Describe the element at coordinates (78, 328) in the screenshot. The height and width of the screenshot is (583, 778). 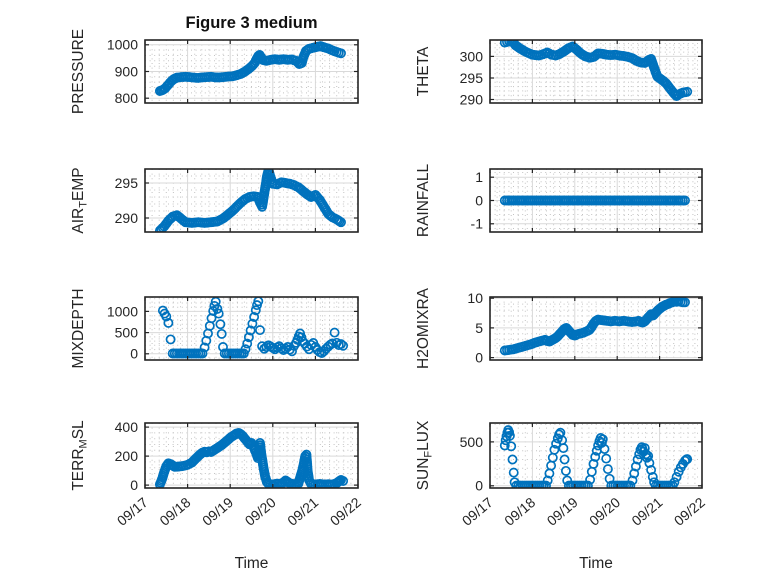
I see `y-axis-label: MIXDEPTH` at that location.